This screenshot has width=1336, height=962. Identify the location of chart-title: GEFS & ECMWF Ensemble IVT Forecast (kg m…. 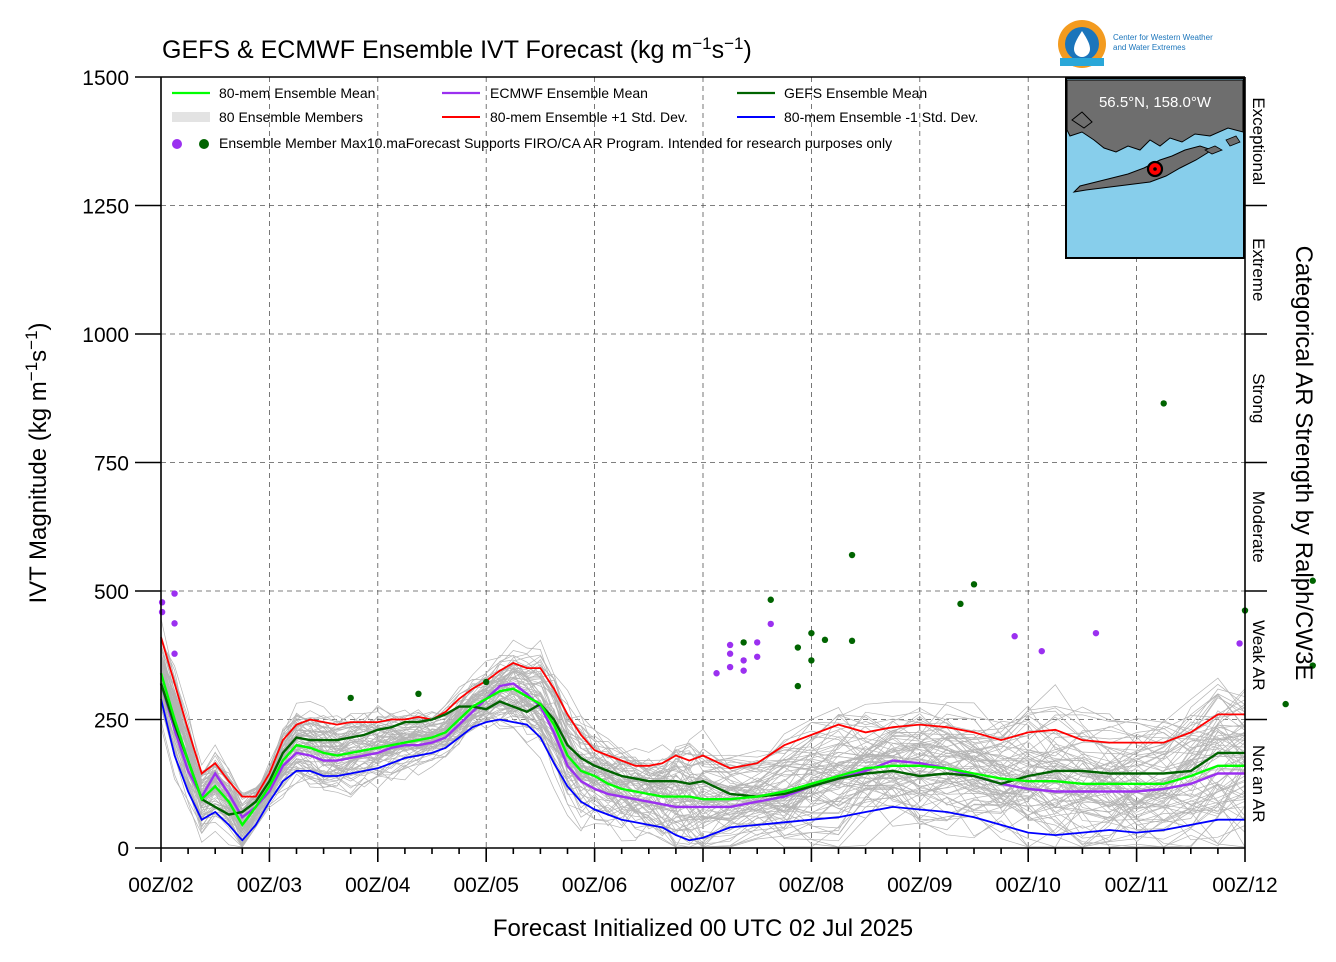
(457, 49).